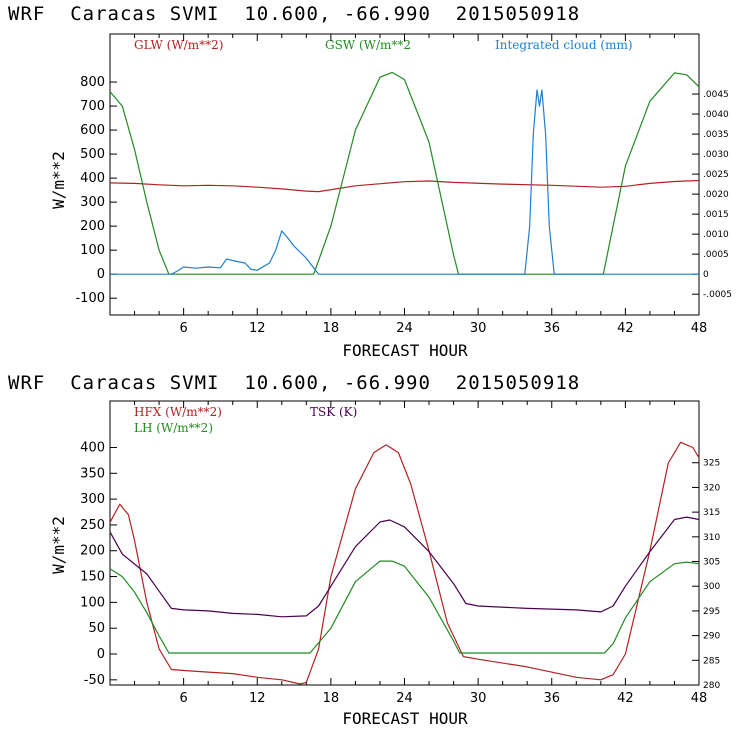 The width and height of the screenshot is (740, 740). Describe the element at coordinates (711, 513) in the screenshot. I see `y2-tick-label: 315` at that location.